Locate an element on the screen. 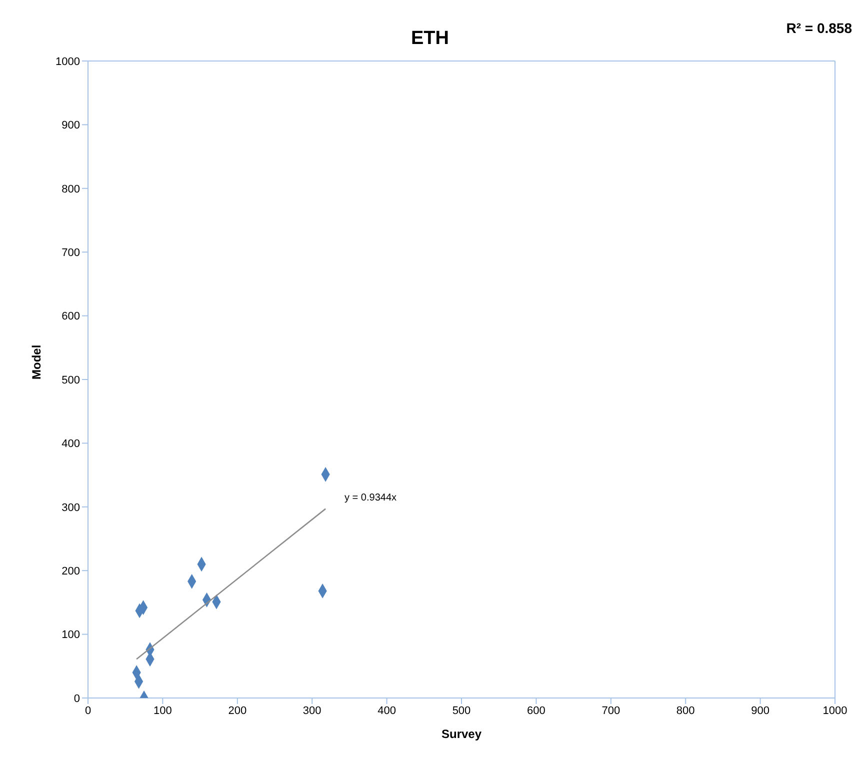 Image resolution: width=860 pixels, height=760 pixels. x-tick-label: 400 is located at coordinates (387, 710).